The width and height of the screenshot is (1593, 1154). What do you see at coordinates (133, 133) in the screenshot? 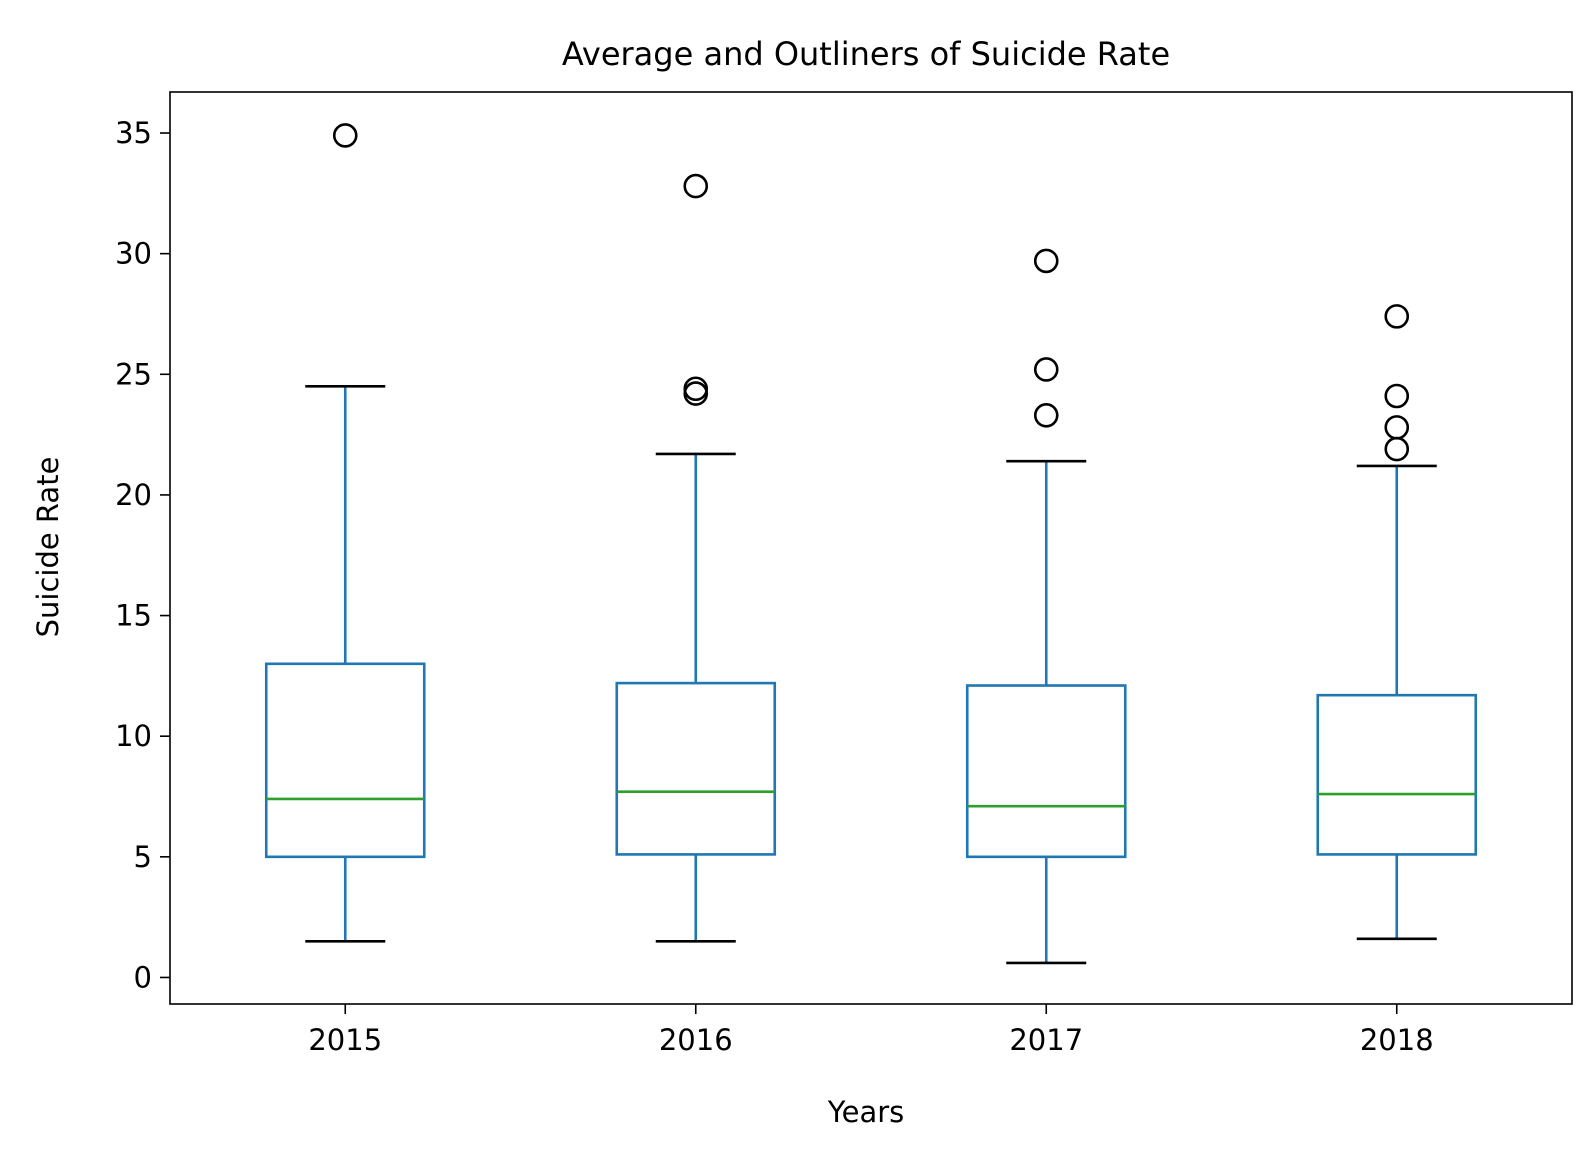
I see `y-tick-label: 35` at bounding box center [133, 133].